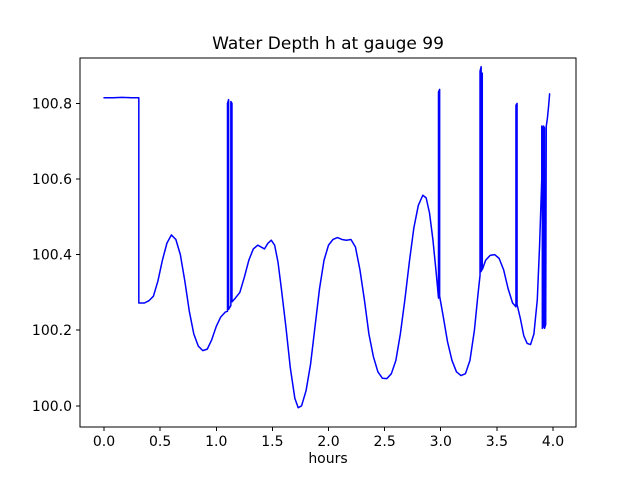 Image resolution: width=640 pixels, height=480 pixels. Describe the element at coordinates (52, 331) in the screenshot. I see `y-tick-label: 100.2` at that location.